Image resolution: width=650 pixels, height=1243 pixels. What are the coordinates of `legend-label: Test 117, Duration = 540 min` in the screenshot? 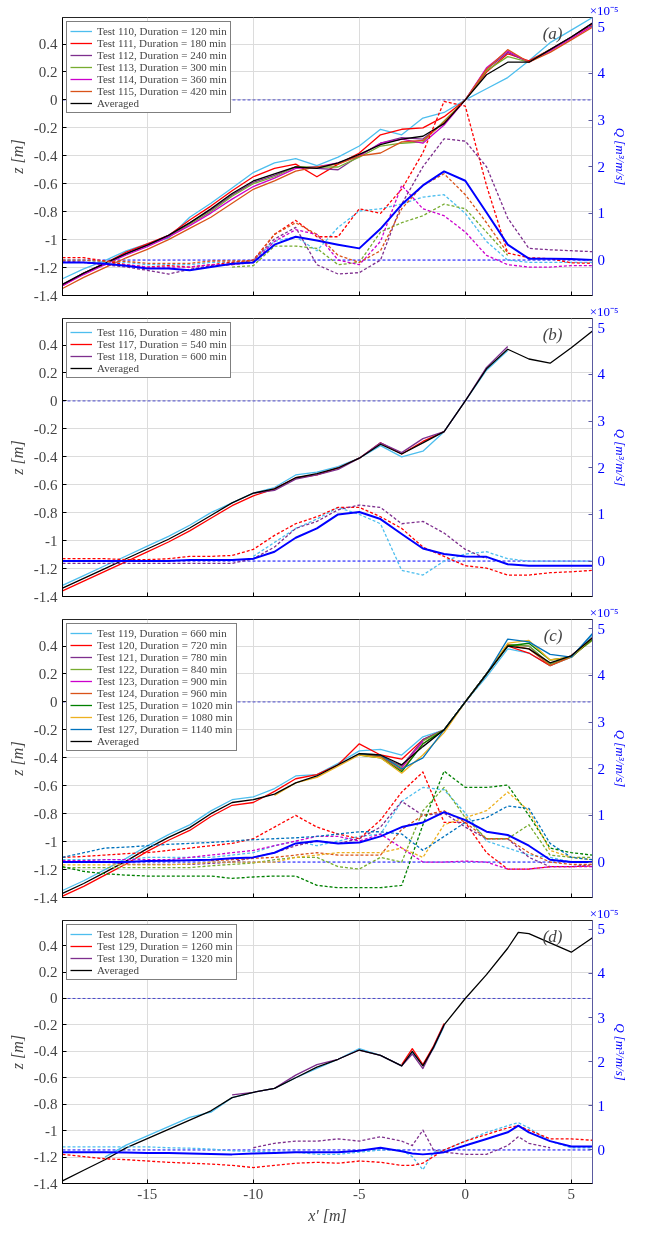 It's located at (162, 344).